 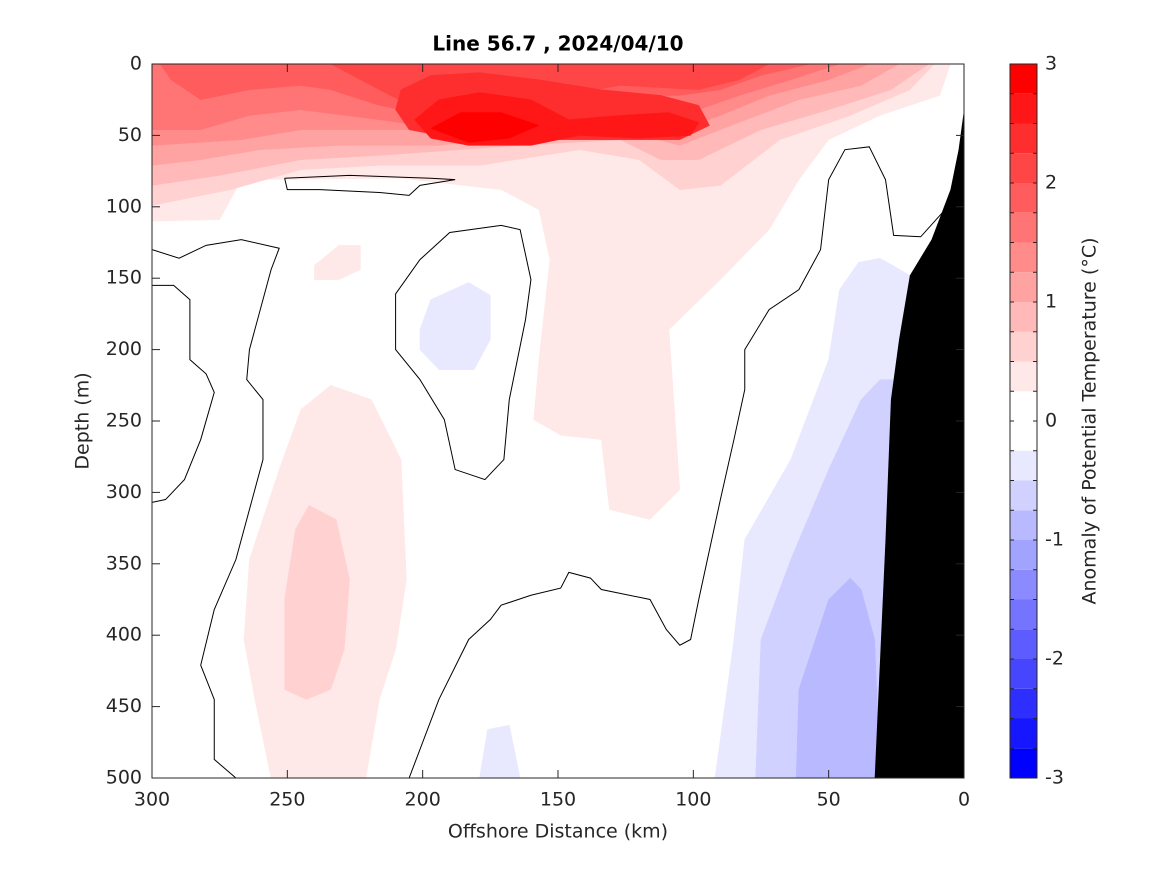 What do you see at coordinates (287, 800) in the screenshot?
I see `x-tick-label: 250` at bounding box center [287, 800].